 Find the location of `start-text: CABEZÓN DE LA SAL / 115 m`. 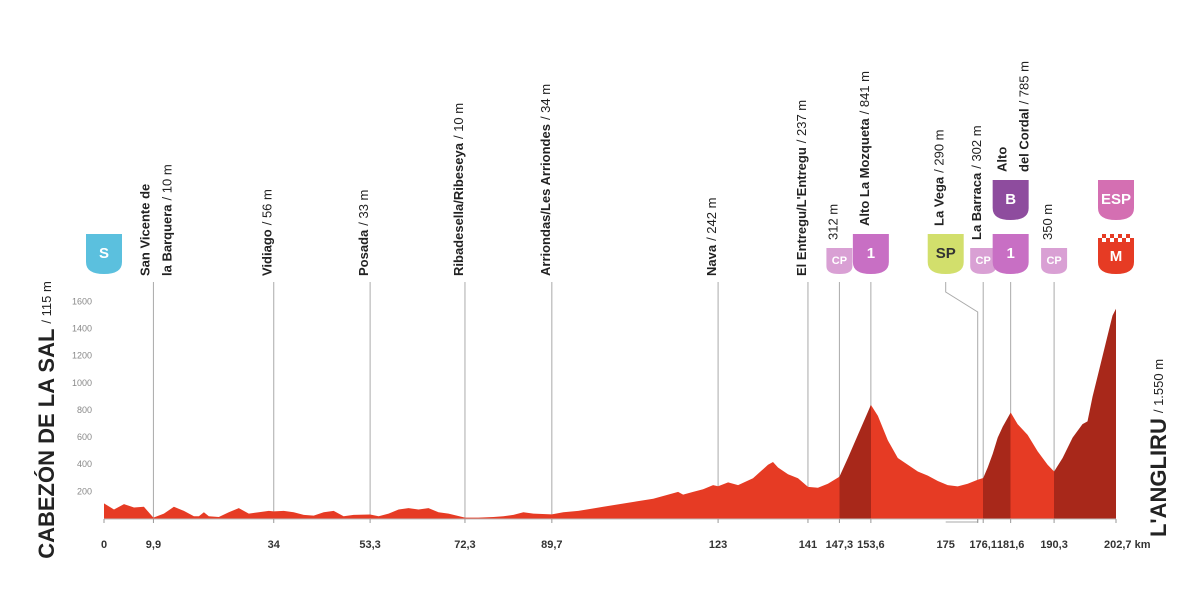

start-text: CABEZÓN DE LA SAL / 115 m is located at coordinates (46, 420).